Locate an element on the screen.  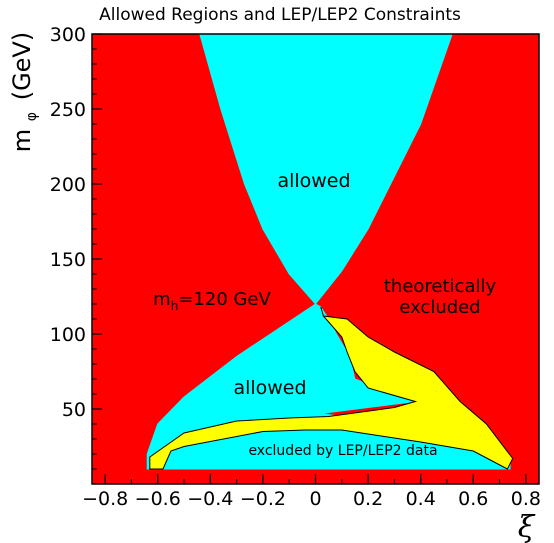
x-axis-ticks: −0.8 −0.6 −0.4 −0.2 0 0.2 0.4 0.6 0.8 is located at coordinates (311, 492).